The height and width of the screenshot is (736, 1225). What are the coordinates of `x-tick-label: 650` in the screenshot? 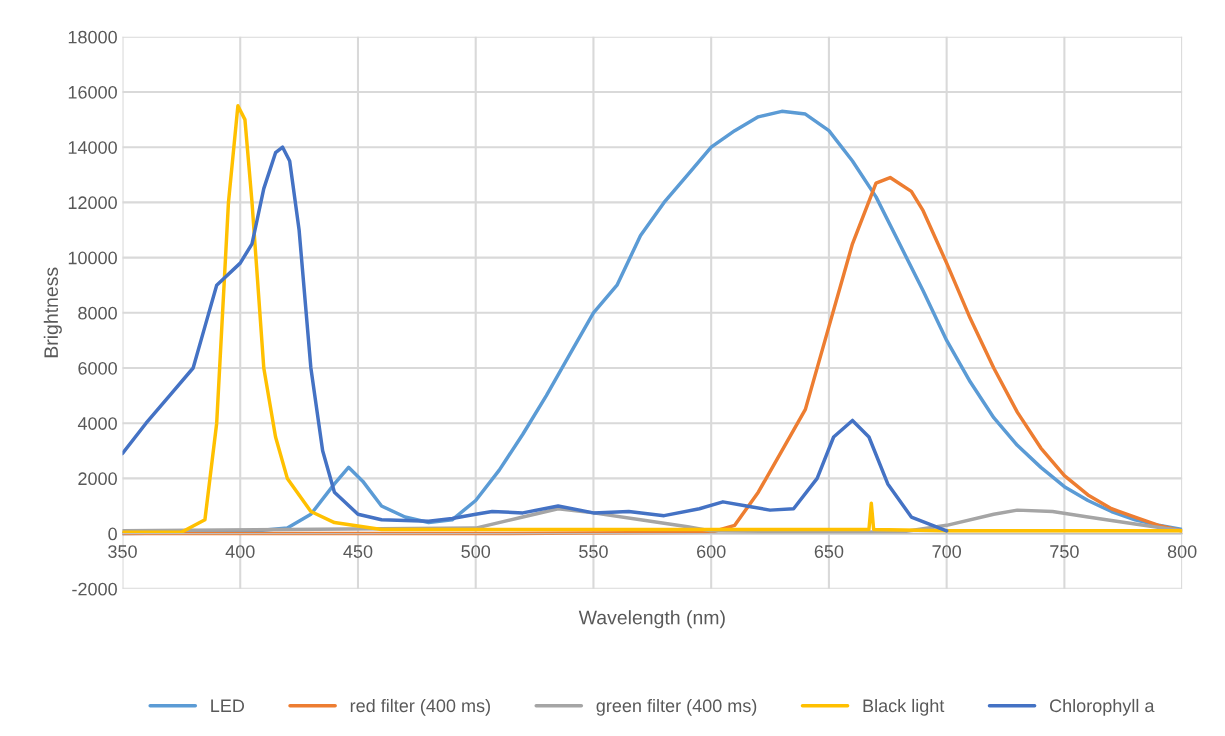 It's located at (829, 551).